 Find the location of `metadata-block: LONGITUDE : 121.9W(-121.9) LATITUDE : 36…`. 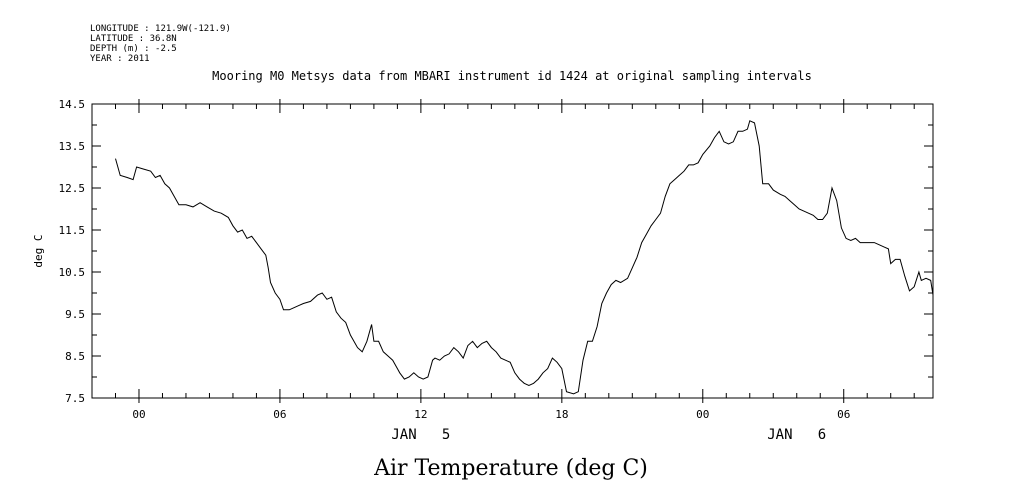

metadata-block: LONGITUDE : 121.9W(-121.9) LATITUDE : 36… is located at coordinates (160, 44).